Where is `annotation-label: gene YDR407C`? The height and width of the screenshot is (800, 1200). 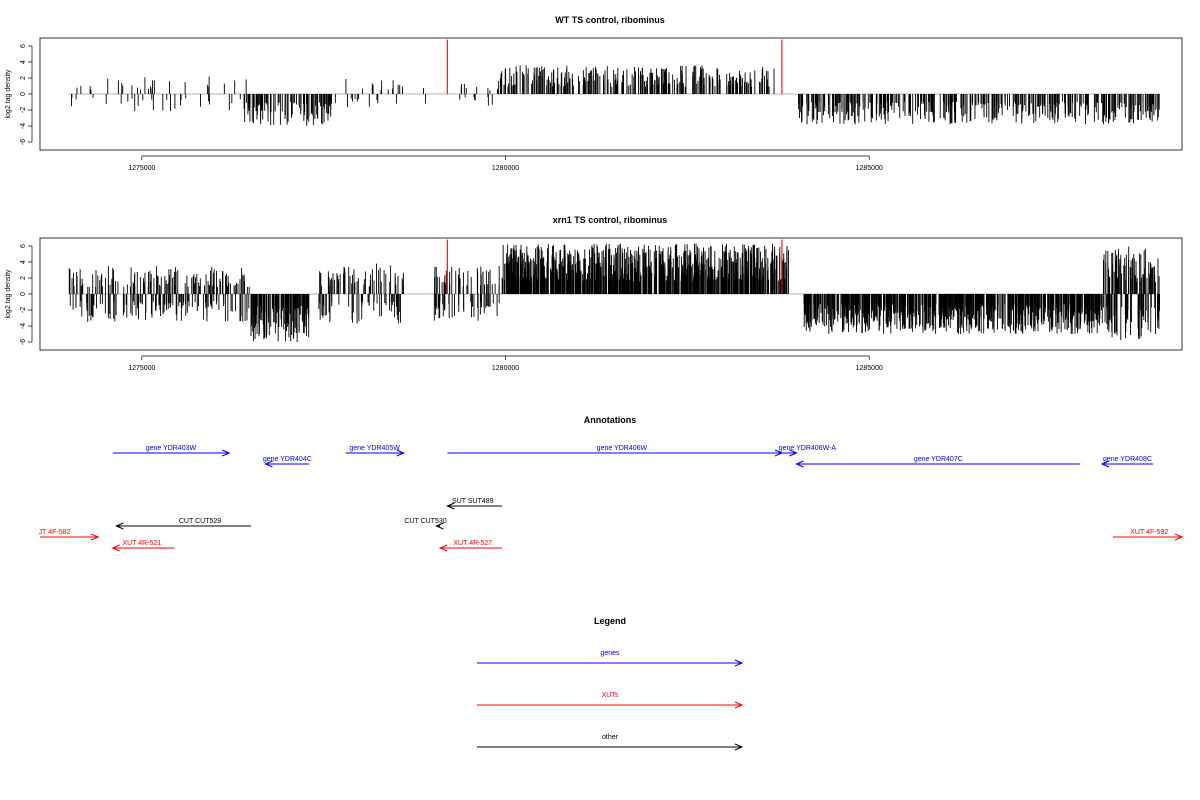 annotation-label: gene YDR407C is located at coordinates (938, 459).